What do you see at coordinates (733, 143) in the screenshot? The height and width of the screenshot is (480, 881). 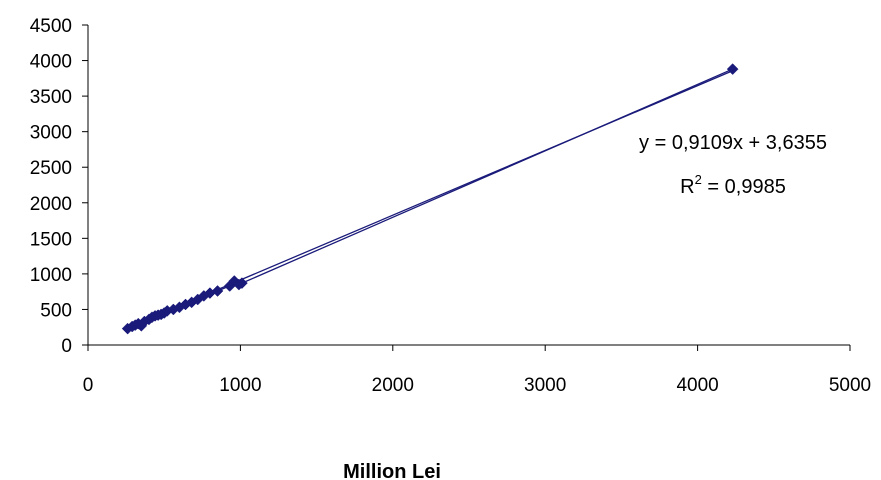 I see `trendline-equation: y = 0,9109x + 3,6355` at bounding box center [733, 143].